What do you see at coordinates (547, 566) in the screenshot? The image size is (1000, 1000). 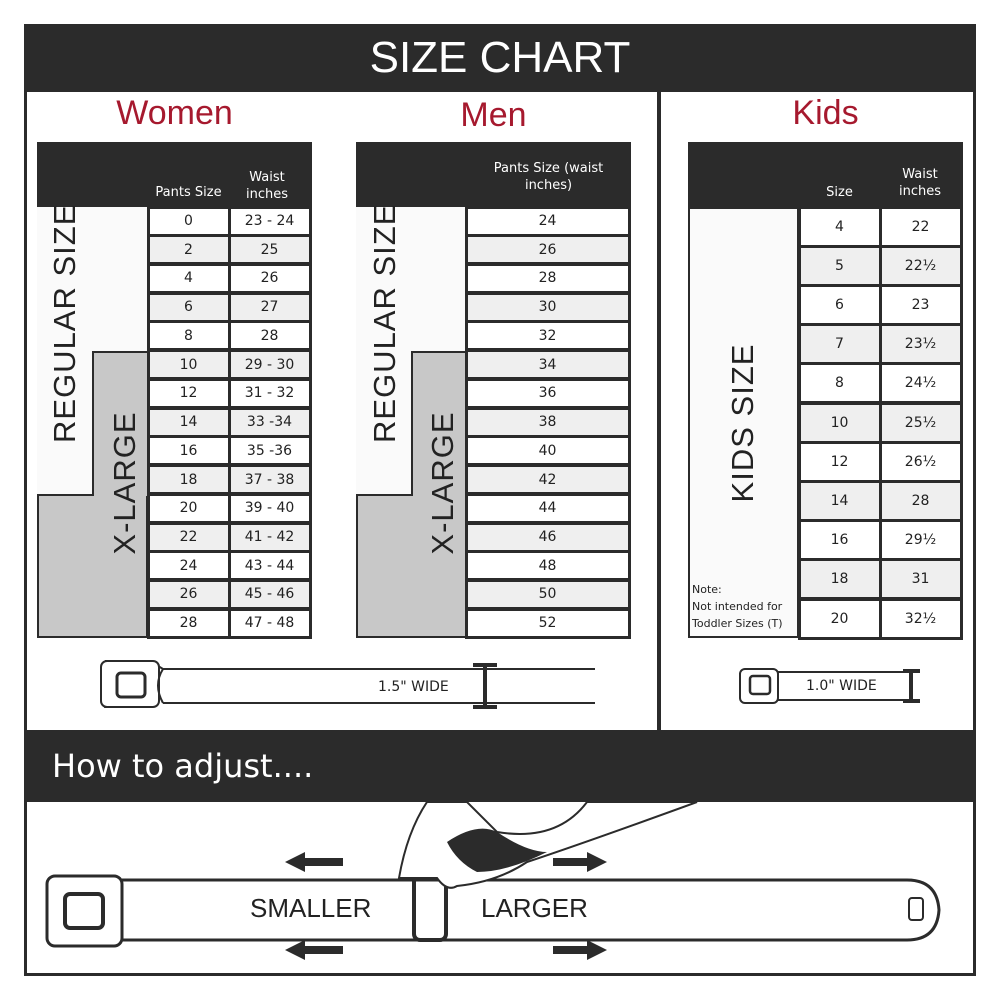 I see `men-pants-size-cell: 48` at bounding box center [547, 566].